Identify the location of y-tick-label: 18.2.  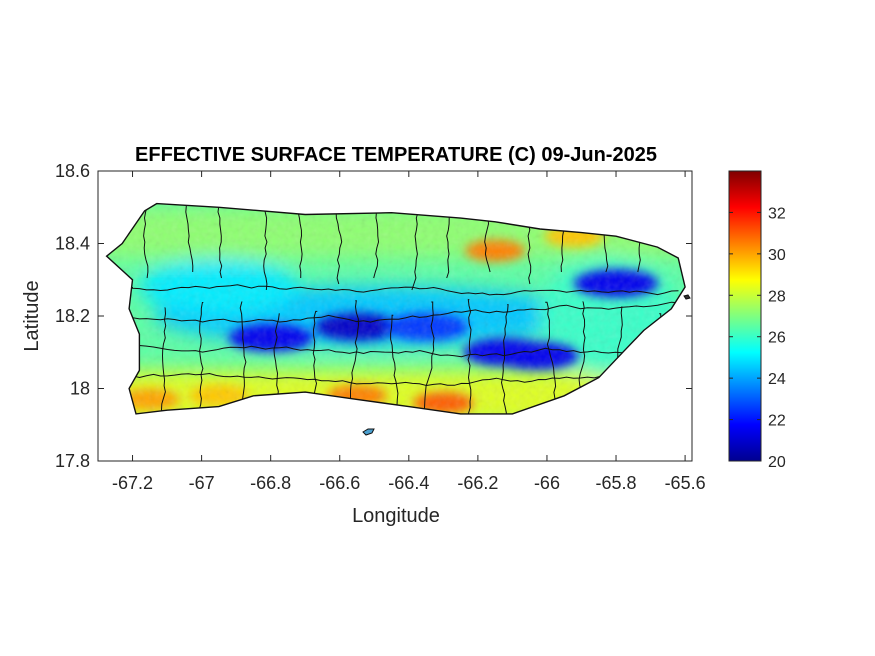
(72, 316).